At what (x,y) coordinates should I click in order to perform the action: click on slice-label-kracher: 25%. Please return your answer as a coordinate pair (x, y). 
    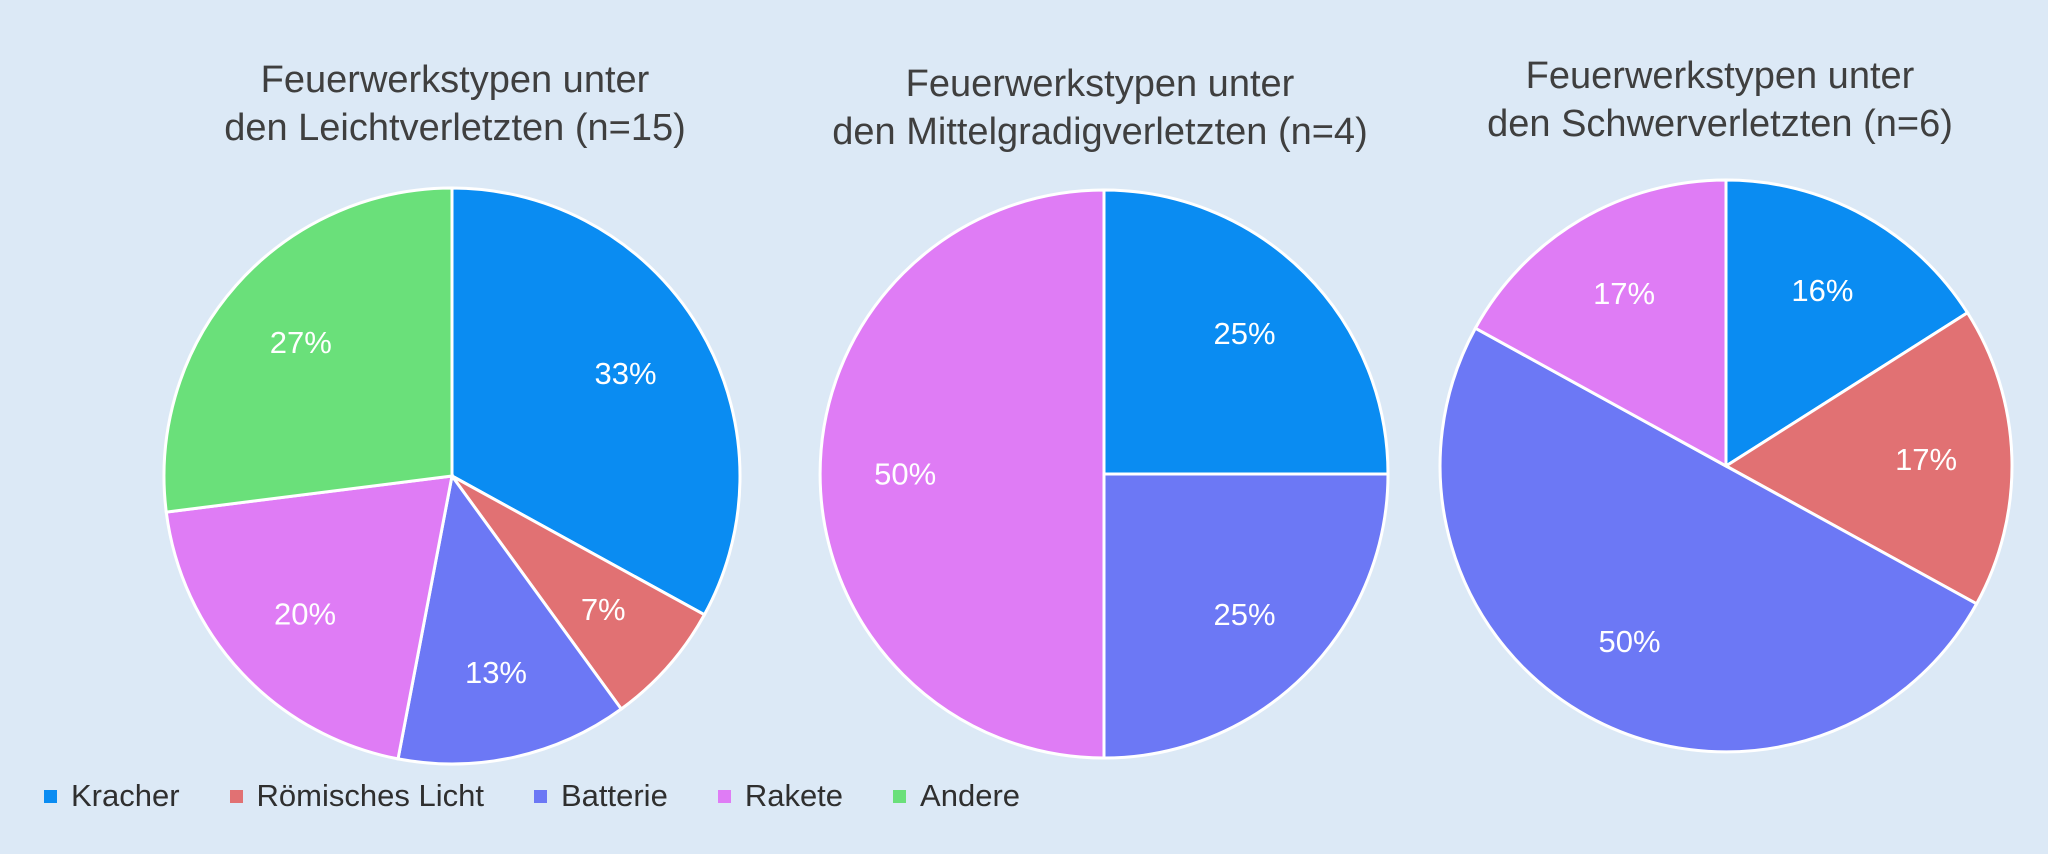
    Looking at the image, I should click on (1245, 333).